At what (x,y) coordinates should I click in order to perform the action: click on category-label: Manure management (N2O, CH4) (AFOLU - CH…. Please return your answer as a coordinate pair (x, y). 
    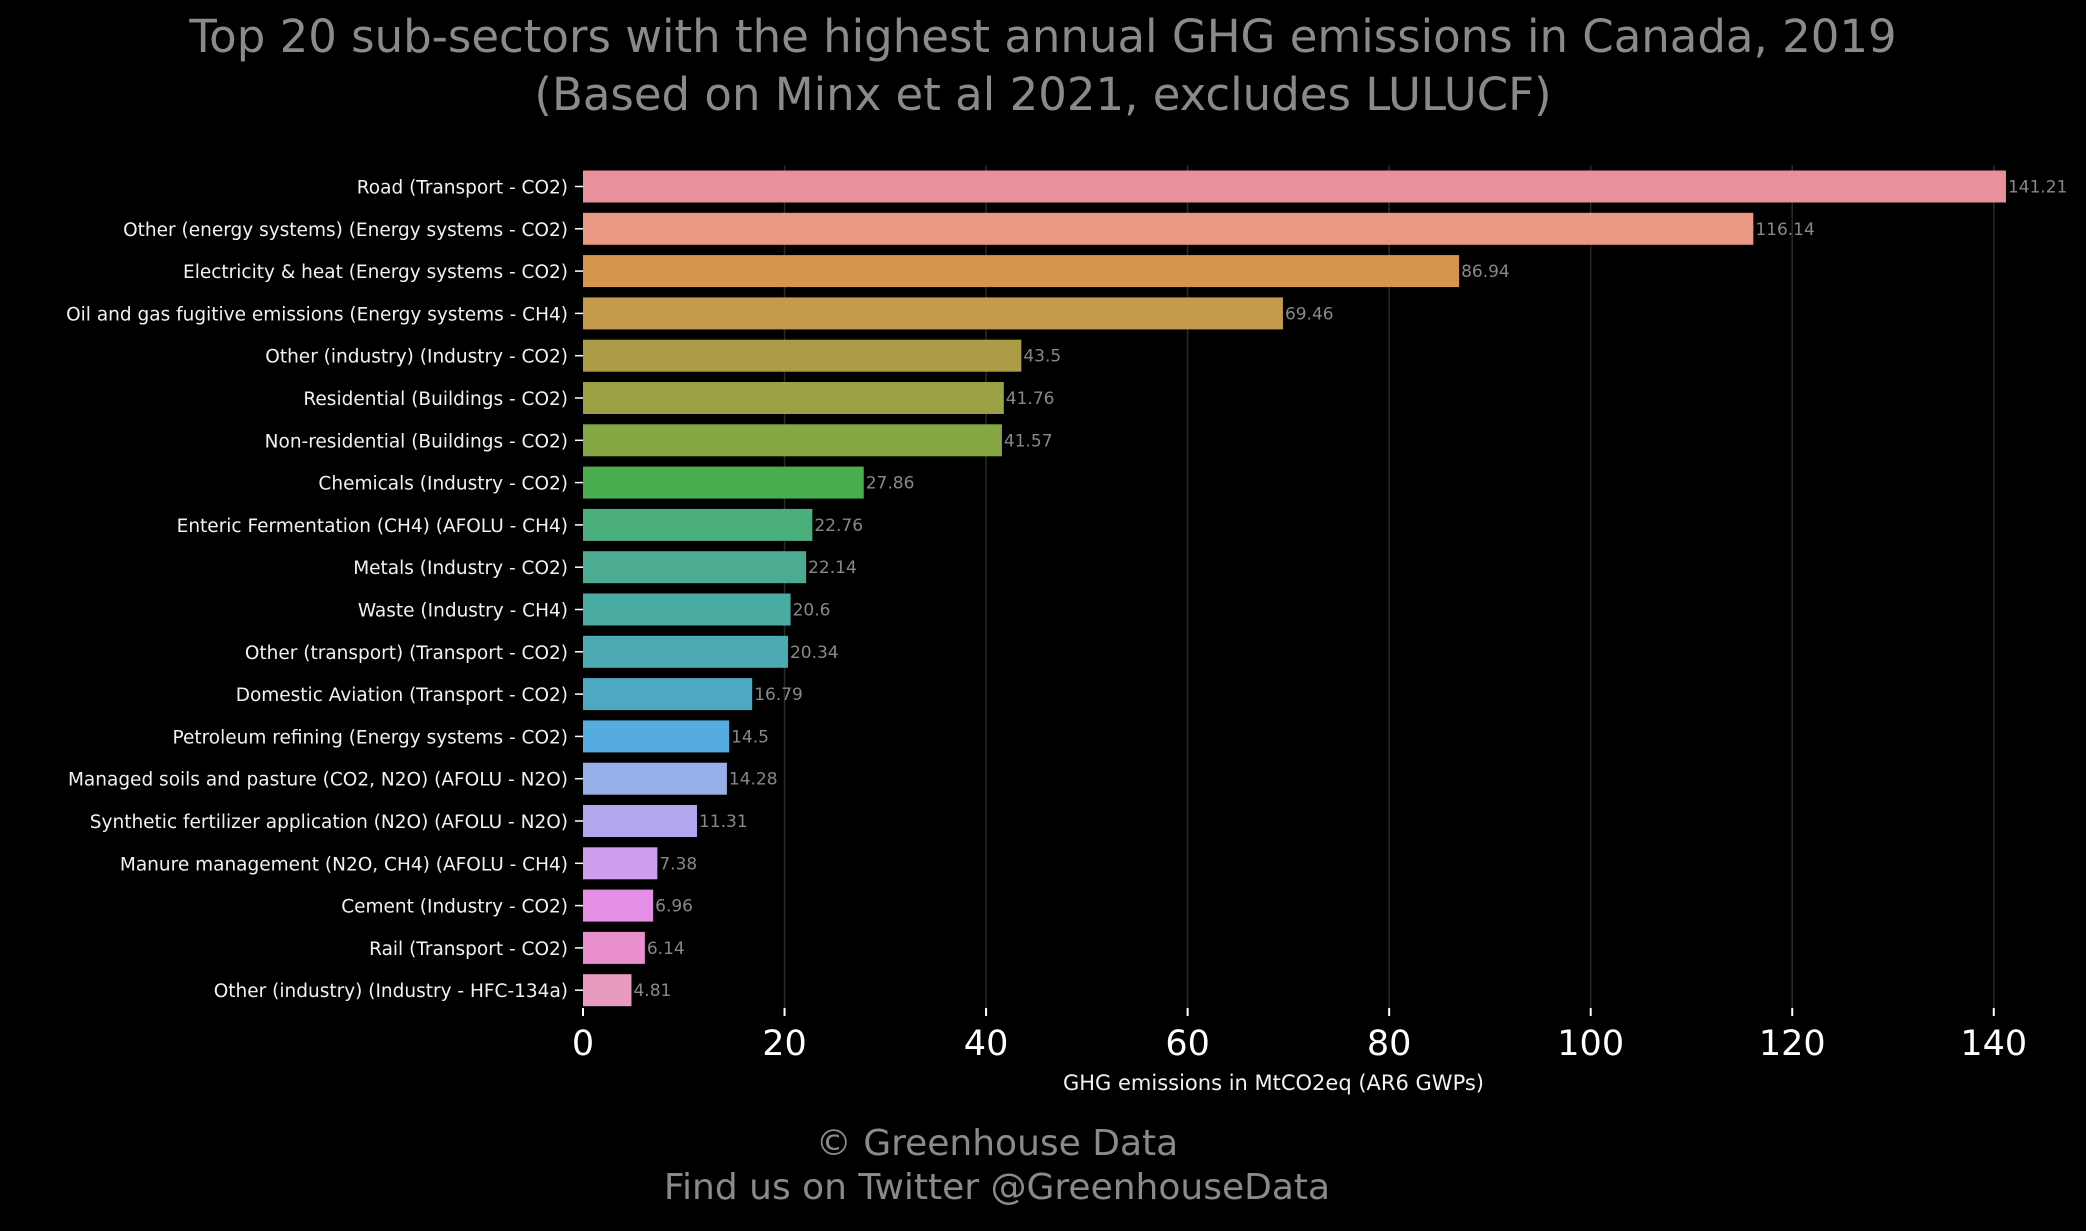
    Looking at the image, I should click on (344, 864).